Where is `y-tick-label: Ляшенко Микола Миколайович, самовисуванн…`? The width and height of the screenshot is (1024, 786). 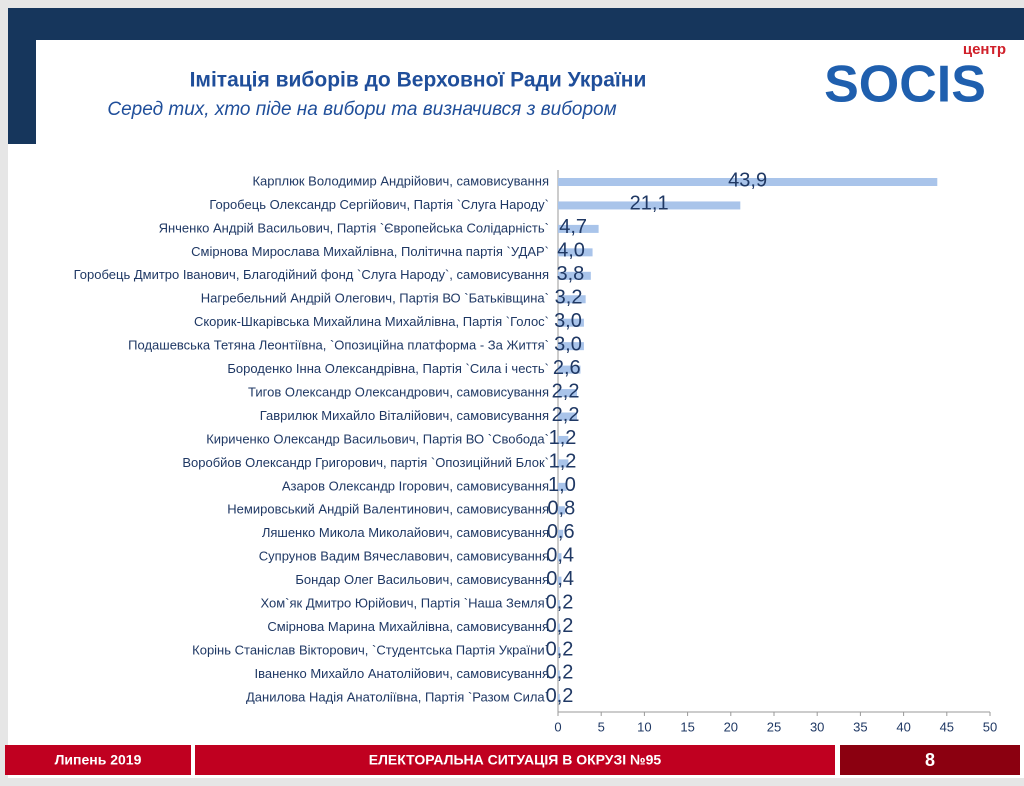
y-tick-label: Ляшенко Микола Миколайович, самовисуванн… is located at coordinates (405, 532).